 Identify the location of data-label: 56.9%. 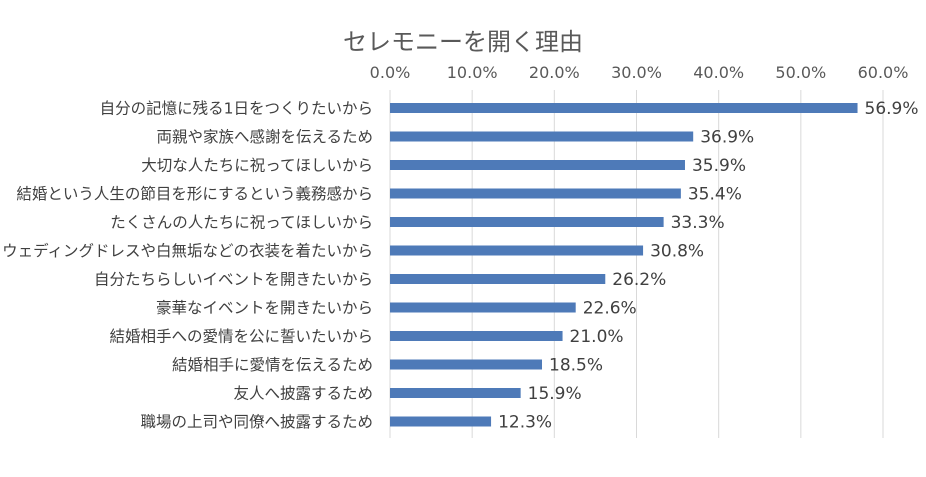
(892, 109).